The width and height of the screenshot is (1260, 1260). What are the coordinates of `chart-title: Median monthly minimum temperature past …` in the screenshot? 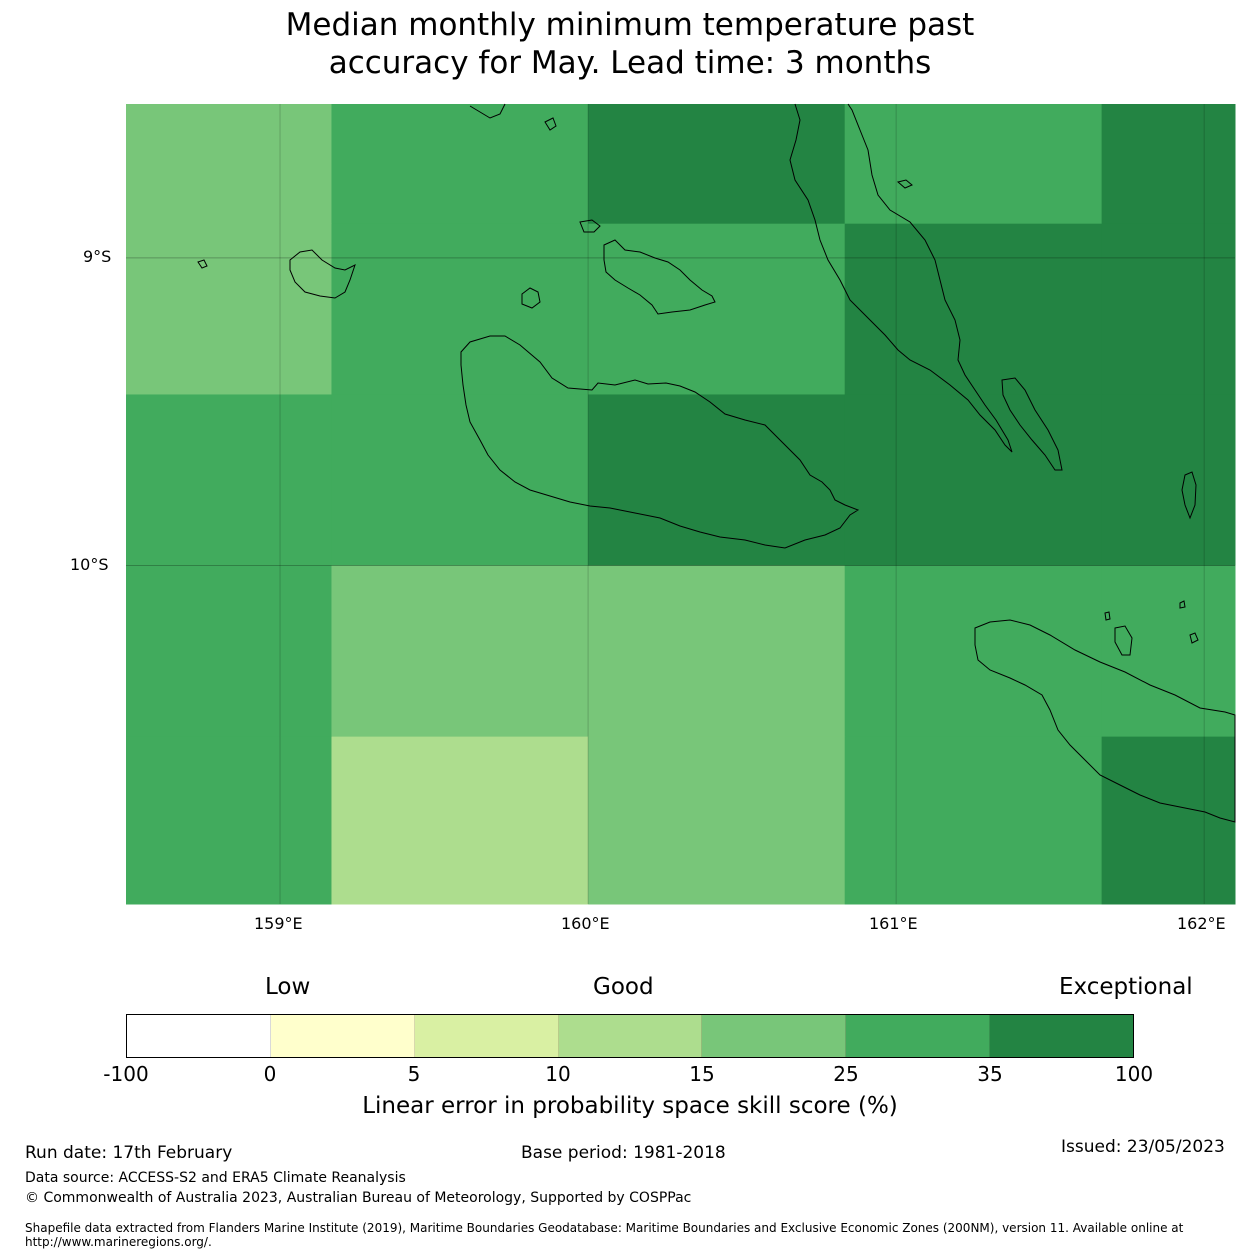 It's located at (630, 44).